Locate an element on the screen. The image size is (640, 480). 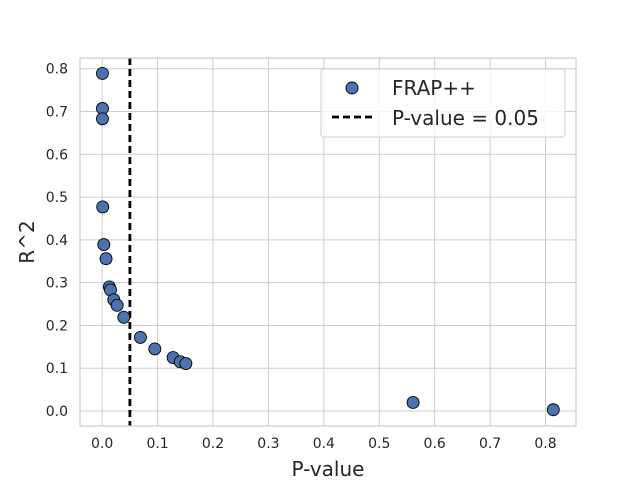
y-tick-label: 0.5 is located at coordinates (57, 198).